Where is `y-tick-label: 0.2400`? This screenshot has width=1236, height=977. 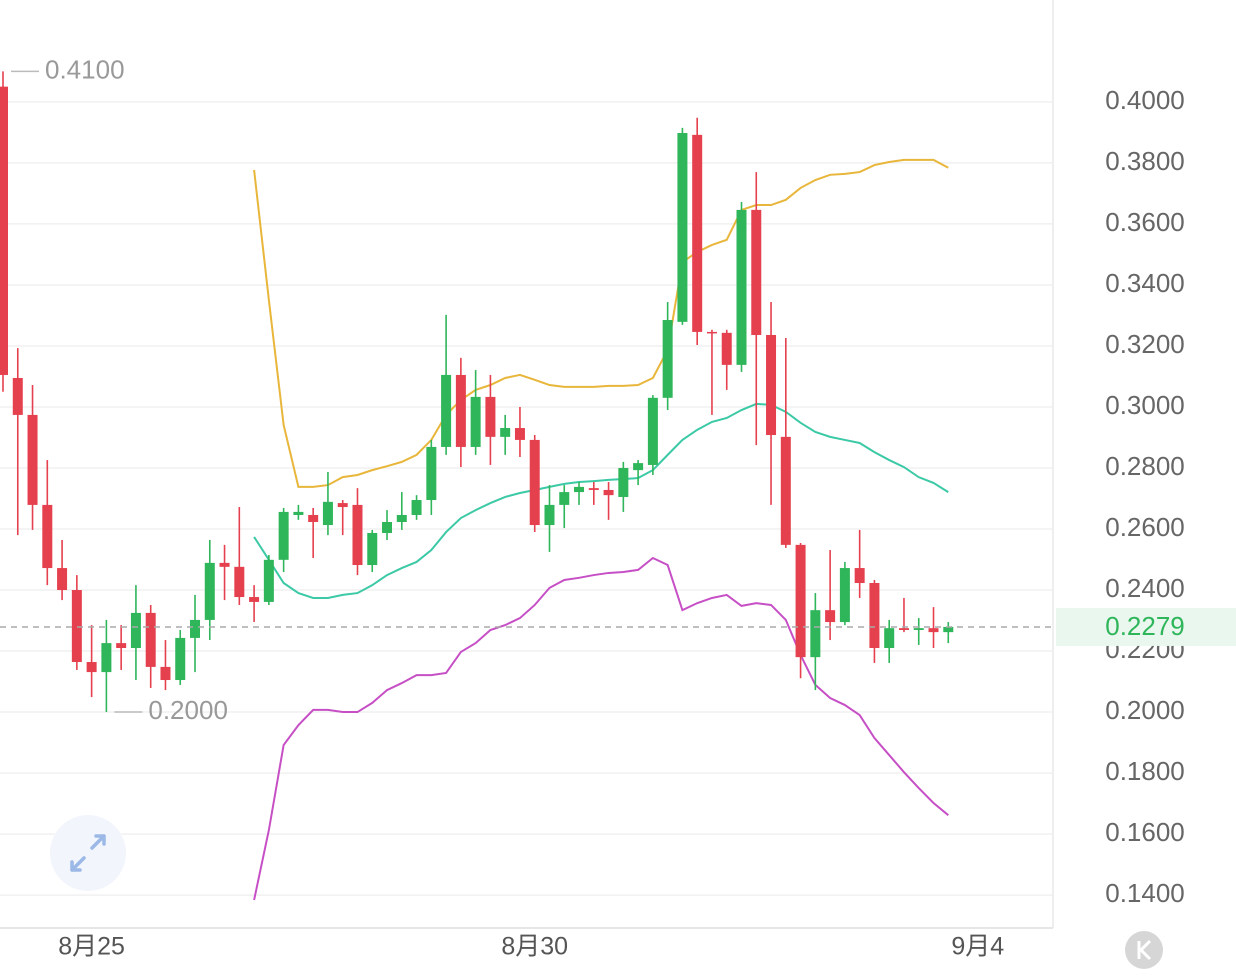
y-tick-label: 0.2400 is located at coordinates (1145, 588).